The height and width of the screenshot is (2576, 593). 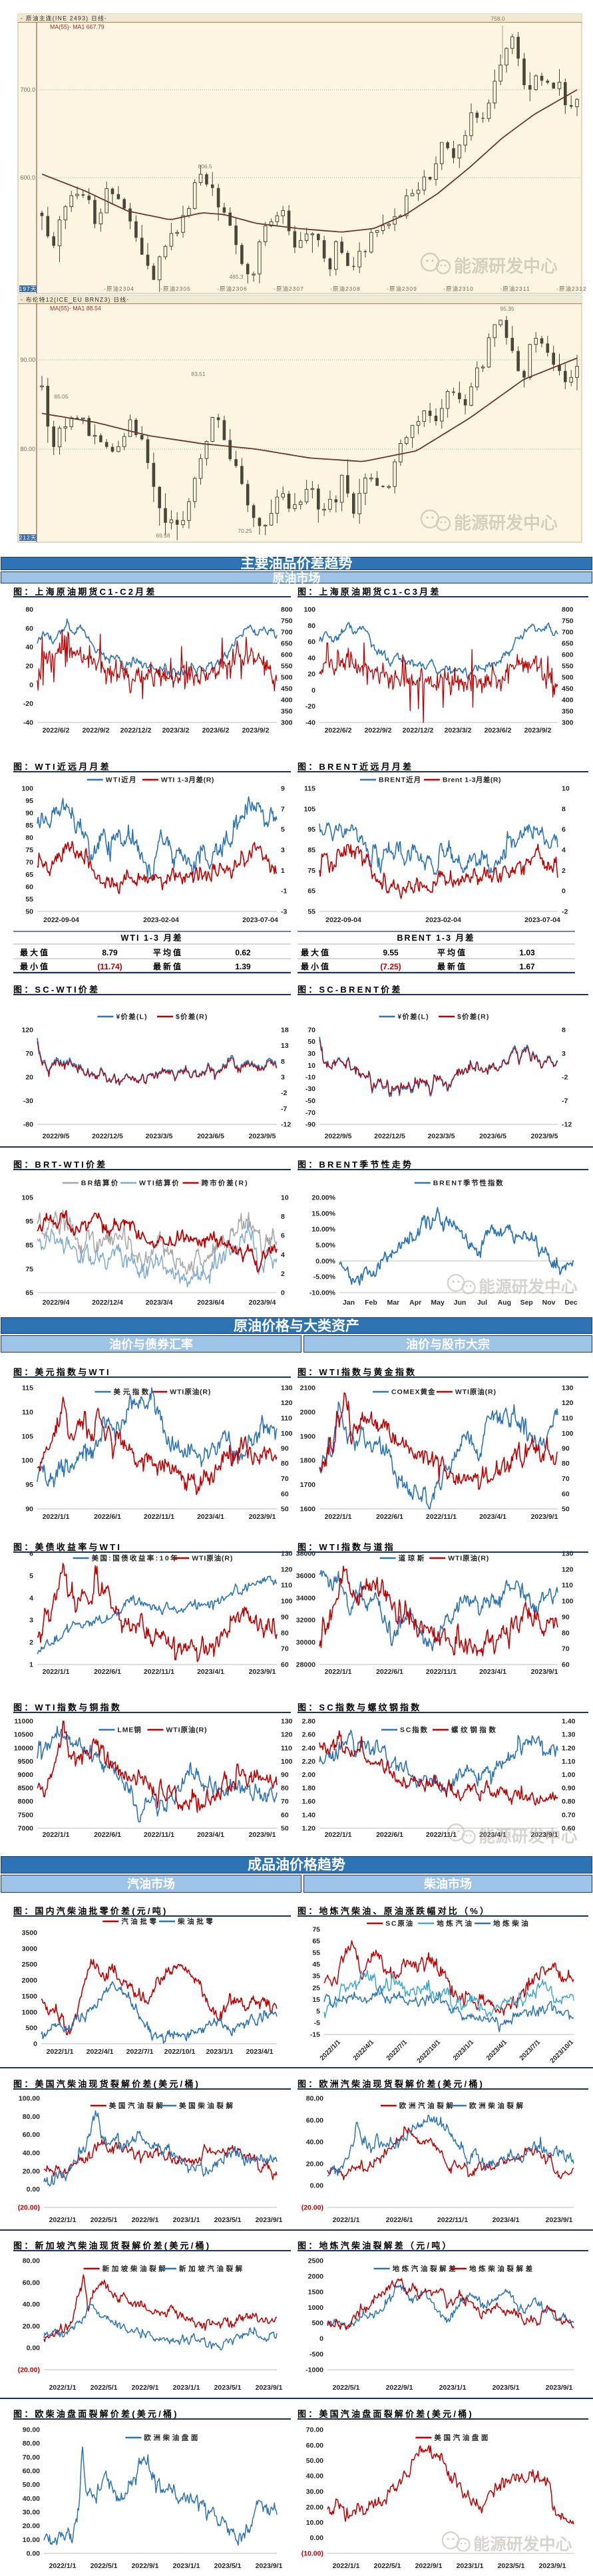 I want to click on svg-text: 105, so click(x=27, y=1198).